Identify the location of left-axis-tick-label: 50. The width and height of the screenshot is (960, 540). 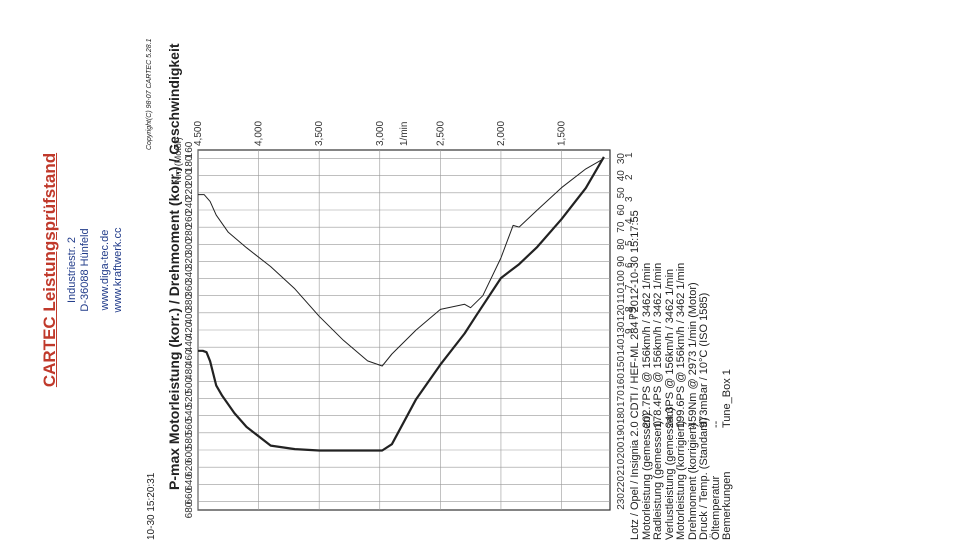
(621, 193).